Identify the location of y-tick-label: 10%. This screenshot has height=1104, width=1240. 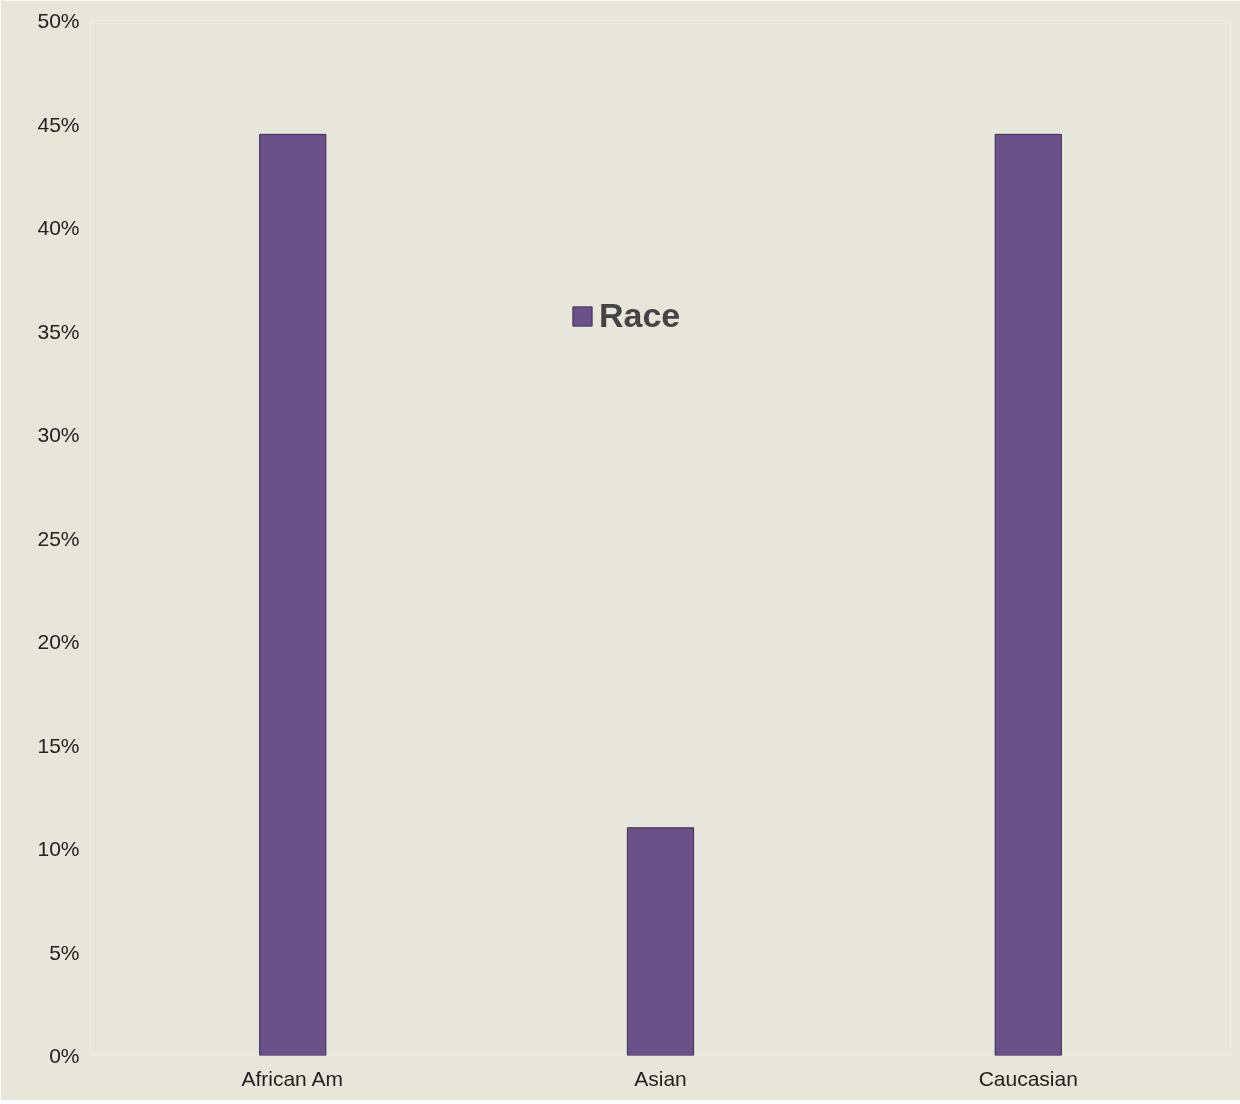
(58, 848).